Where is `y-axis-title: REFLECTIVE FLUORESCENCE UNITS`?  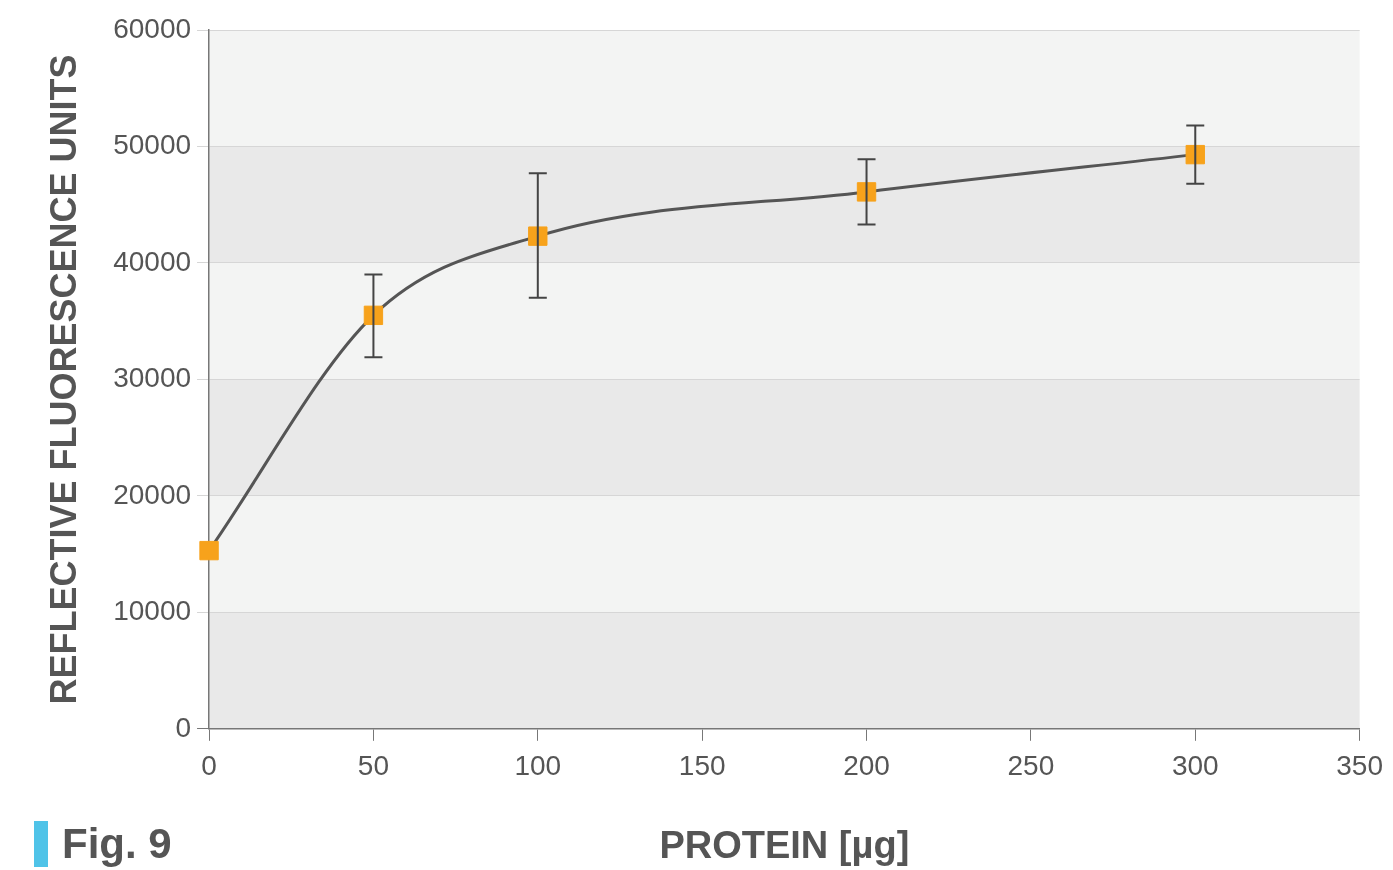
y-axis-title: REFLECTIVE FLUORESCENCE UNITS is located at coordinates (63, 379).